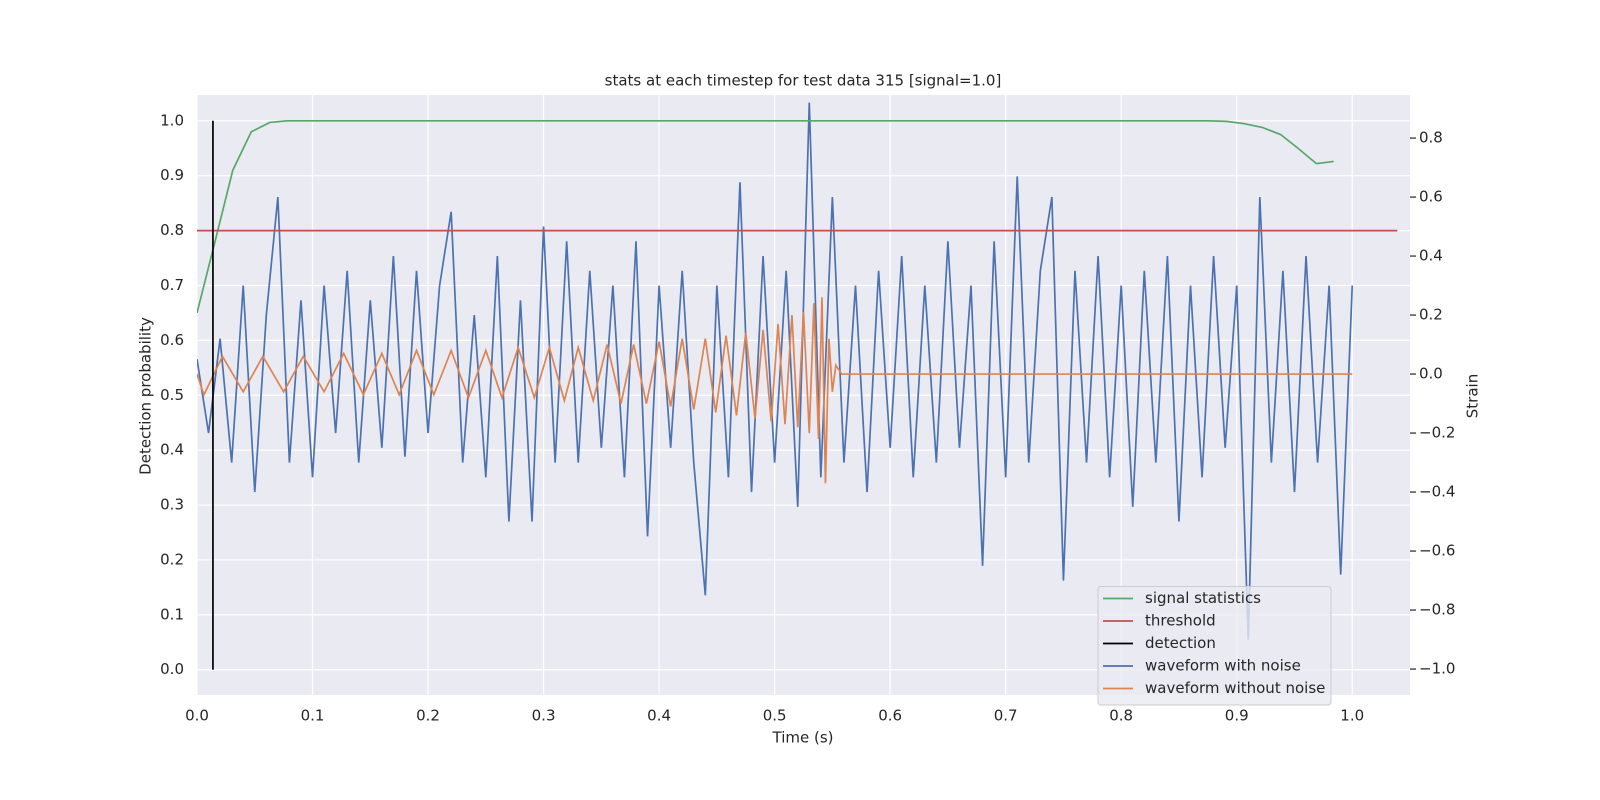 This screenshot has width=1600, height=800. I want to click on x-tick-label: 0.2, so click(428, 716).